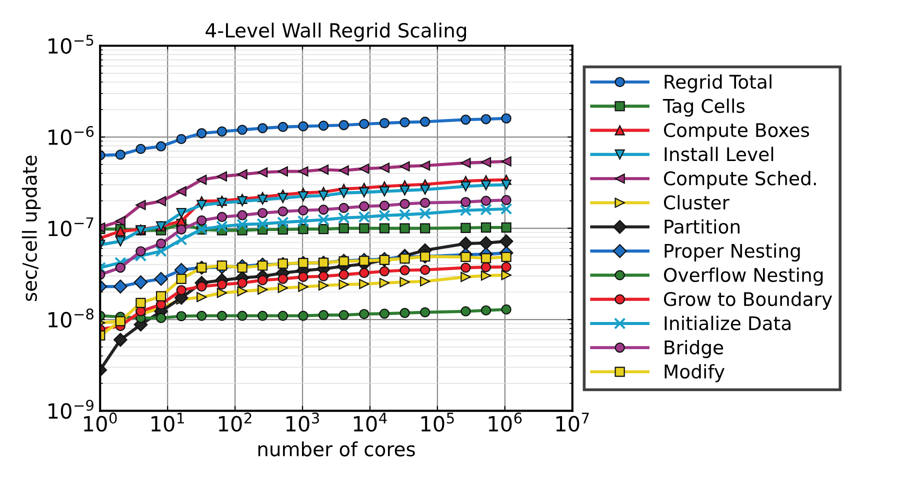 This screenshot has width=910, height=492. I want to click on x-tick-label: 10$^{4}$, so click(370, 422).